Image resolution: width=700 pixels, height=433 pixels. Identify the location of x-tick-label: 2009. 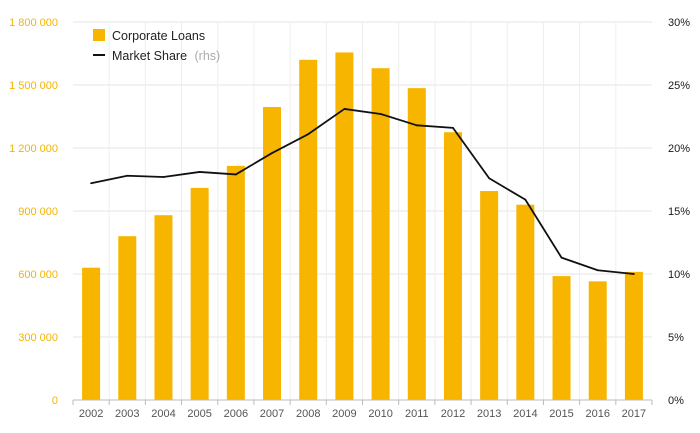
(344, 414).